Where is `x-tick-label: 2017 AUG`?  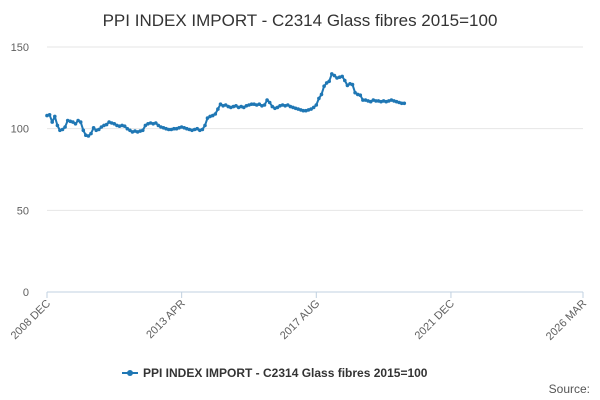
x-tick-label: 2017 AUG is located at coordinates (300, 320).